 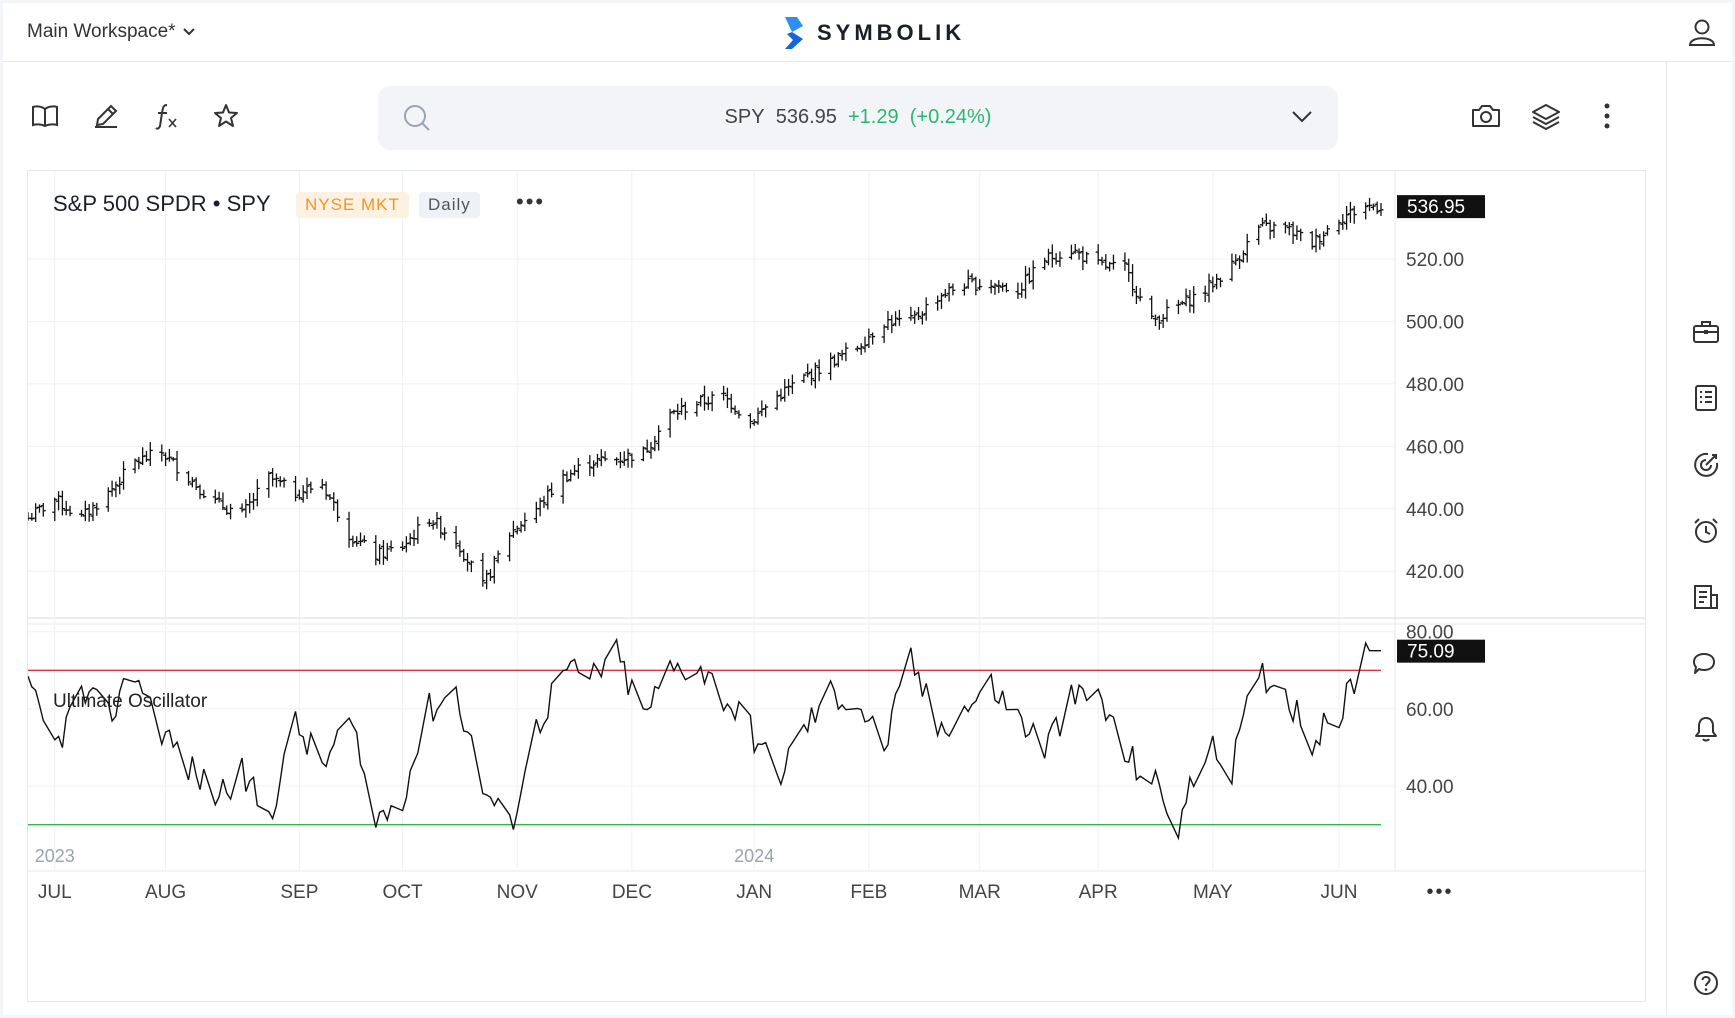 What do you see at coordinates (1302, 119) in the screenshot?
I see `symbol-dropdown-button` at bounding box center [1302, 119].